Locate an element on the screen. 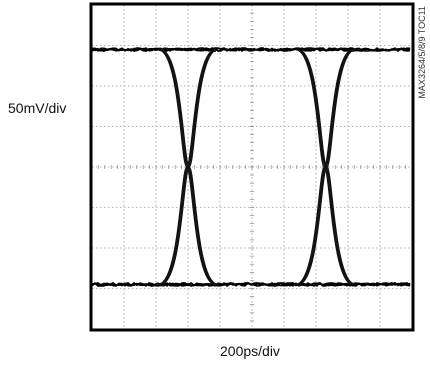  figure-id-label: MAX3264/5/8/9 TOC11 is located at coordinates (422, 52).